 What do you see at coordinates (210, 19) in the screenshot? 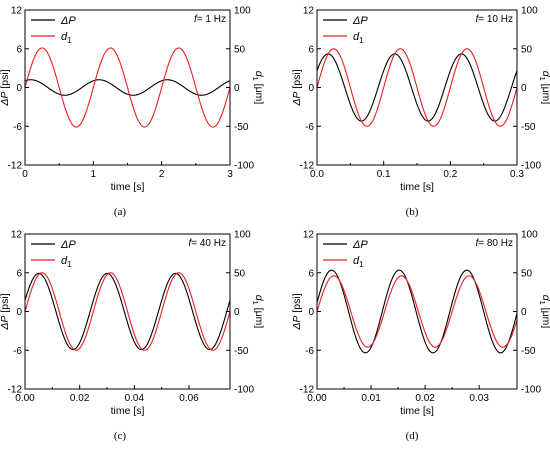
I see `frequency-annotation: f= 1 Hz` at bounding box center [210, 19].